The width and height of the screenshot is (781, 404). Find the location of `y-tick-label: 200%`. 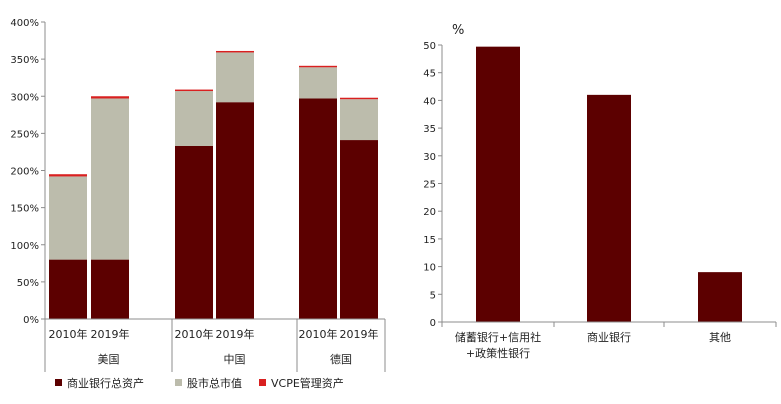

y-tick-label: 200% is located at coordinates (24, 172).